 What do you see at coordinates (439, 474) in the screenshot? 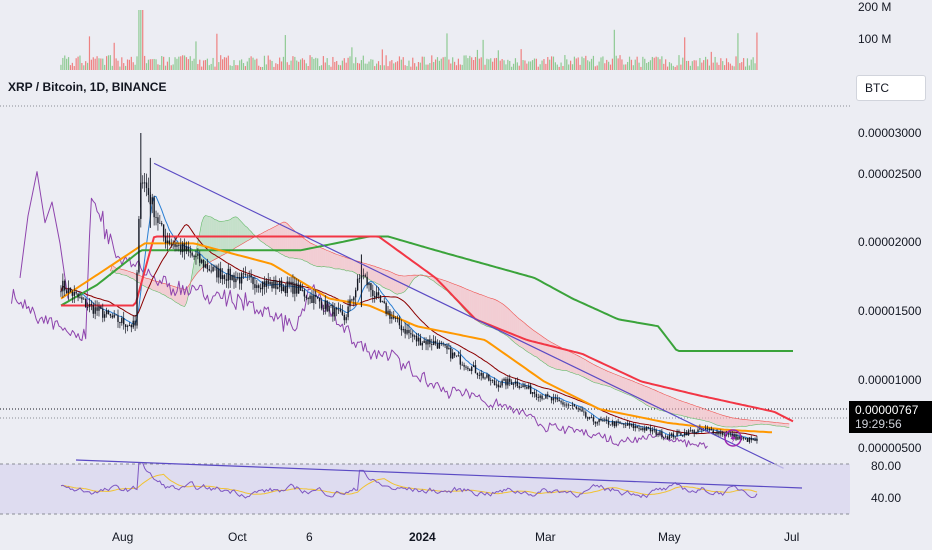
I see `rsi-trendline` at bounding box center [439, 474].